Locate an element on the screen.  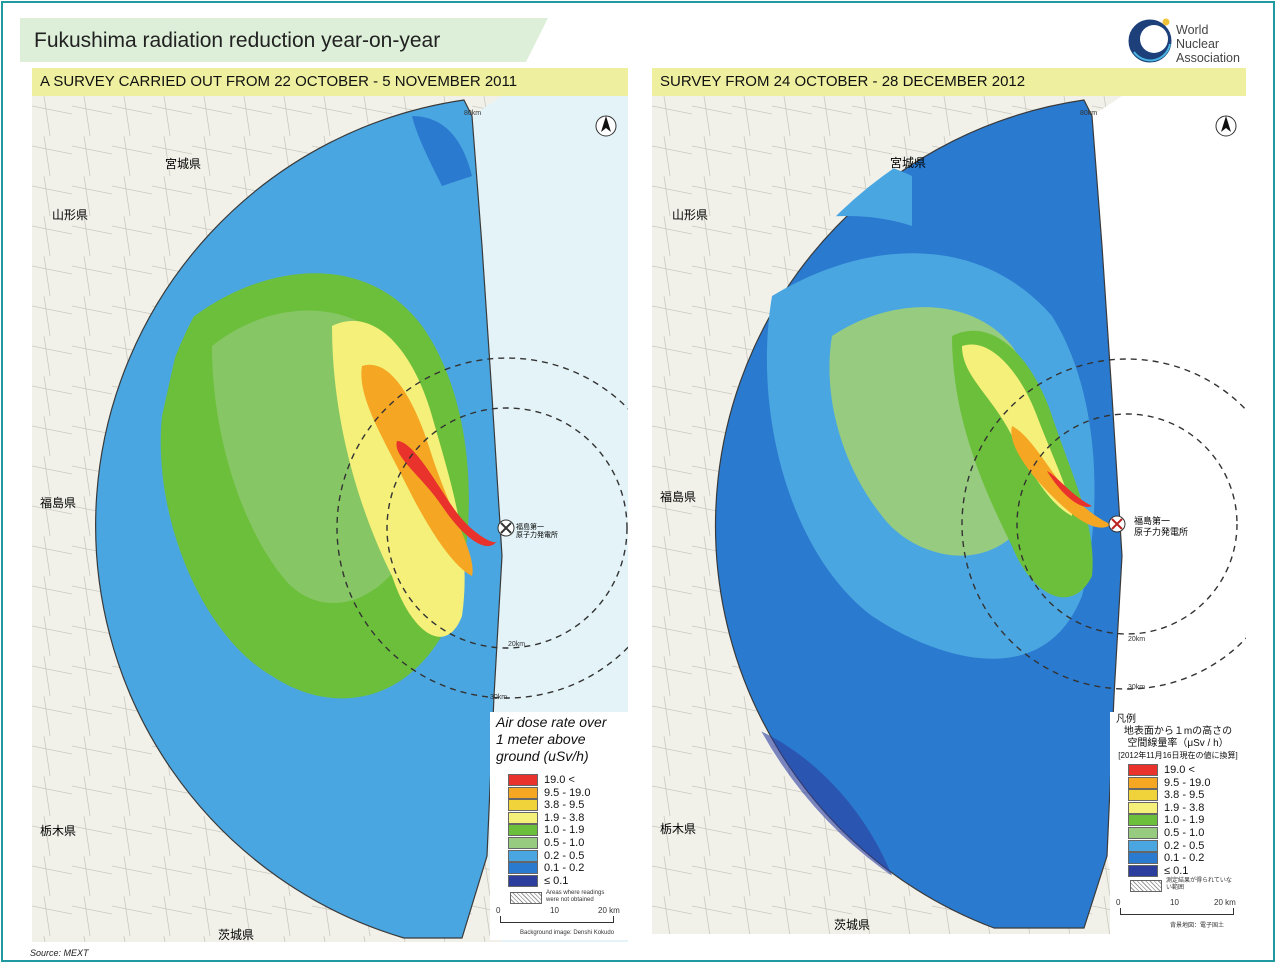
ring-label-20km-right: 20km is located at coordinates (1137, 639).